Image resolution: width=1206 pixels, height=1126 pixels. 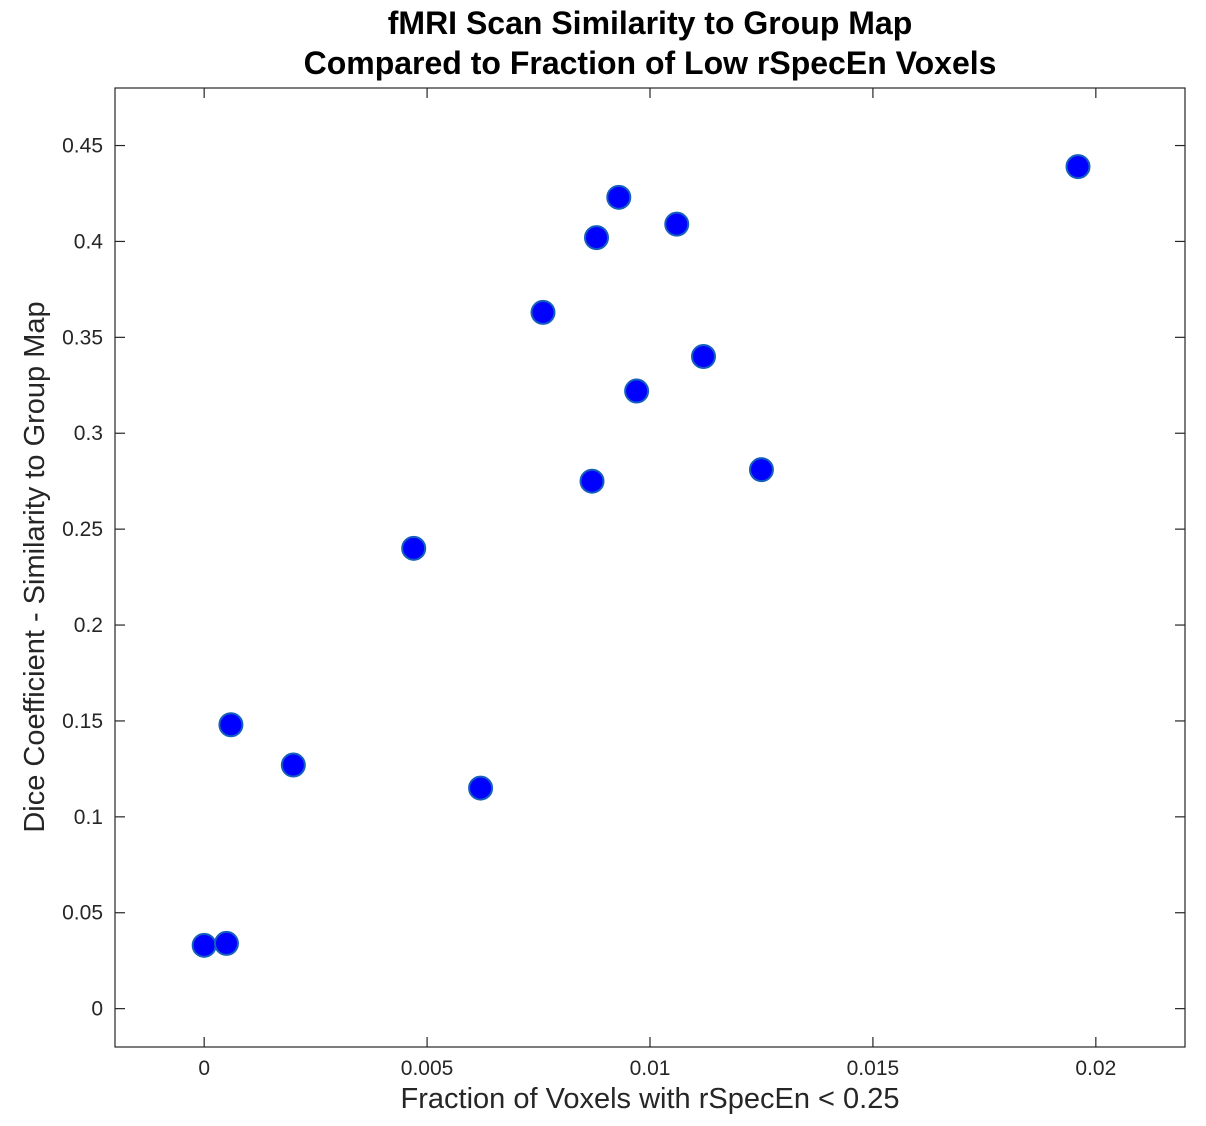 What do you see at coordinates (82, 913) in the screenshot?
I see `y-tick-label: 0.05` at bounding box center [82, 913].